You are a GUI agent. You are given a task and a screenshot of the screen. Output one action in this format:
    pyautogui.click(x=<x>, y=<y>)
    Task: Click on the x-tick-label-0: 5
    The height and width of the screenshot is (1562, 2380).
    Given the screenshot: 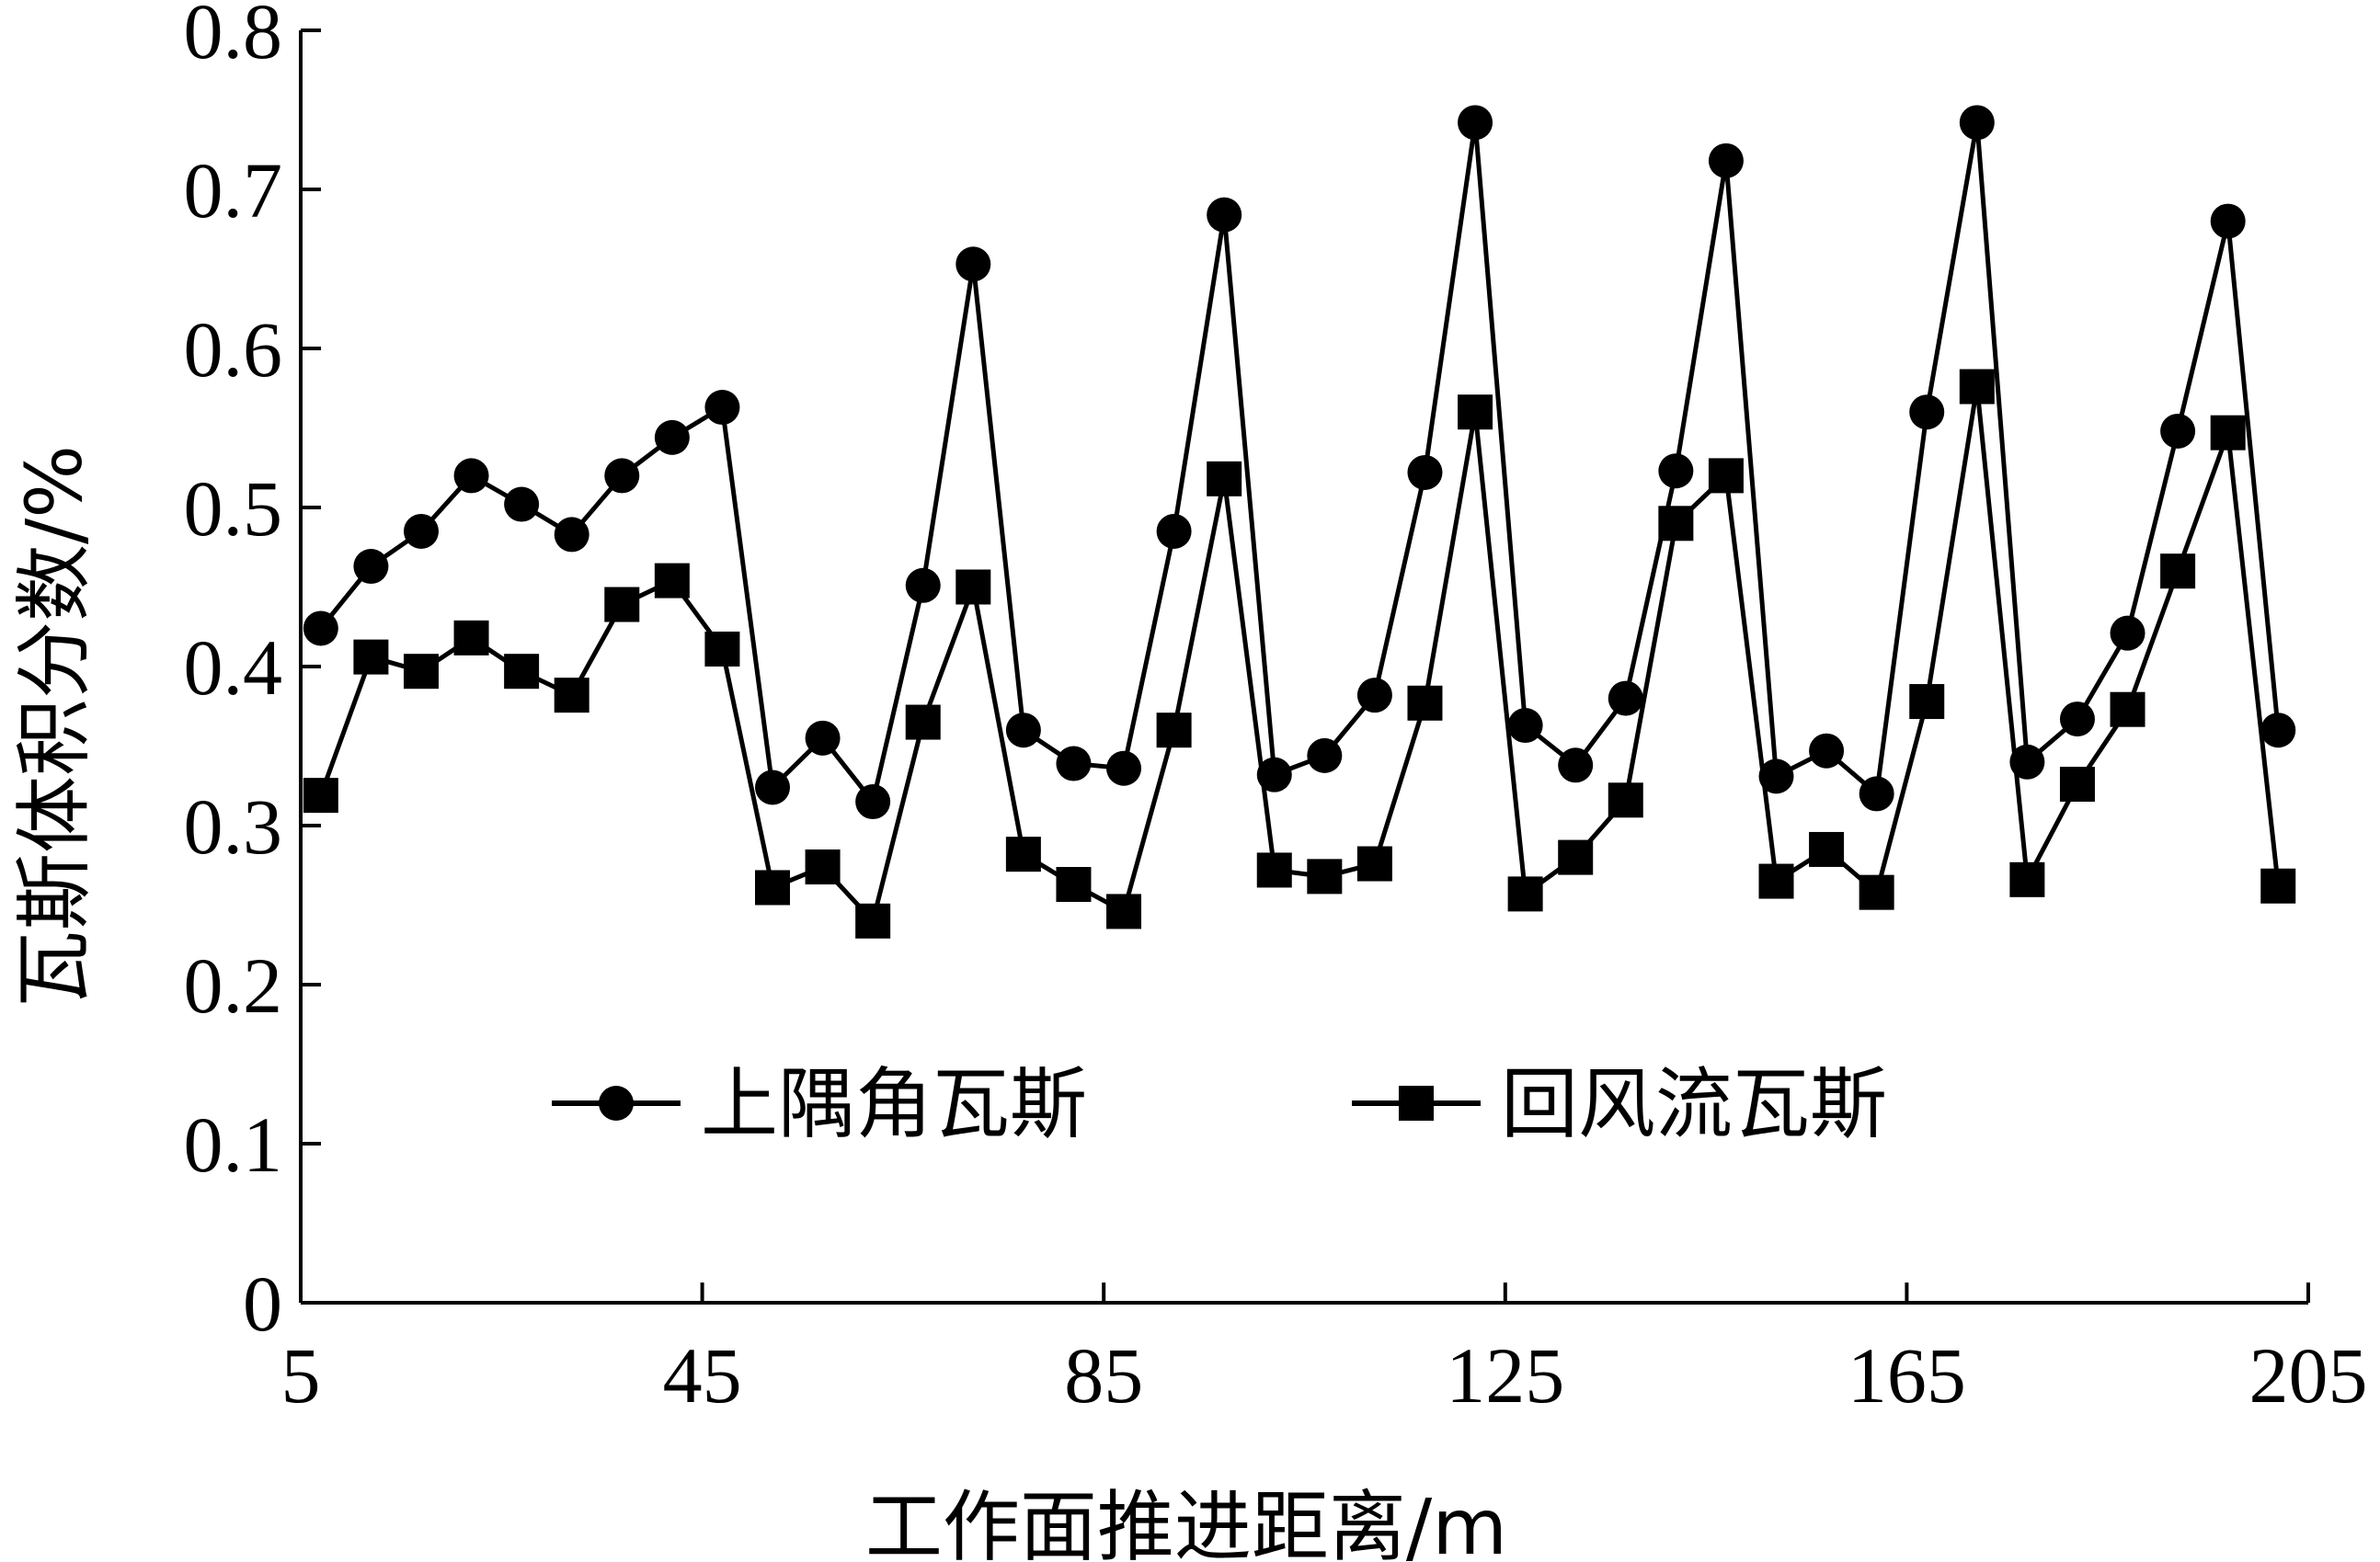 What is the action you would take?
    pyautogui.click(x=301, y=1375)
    